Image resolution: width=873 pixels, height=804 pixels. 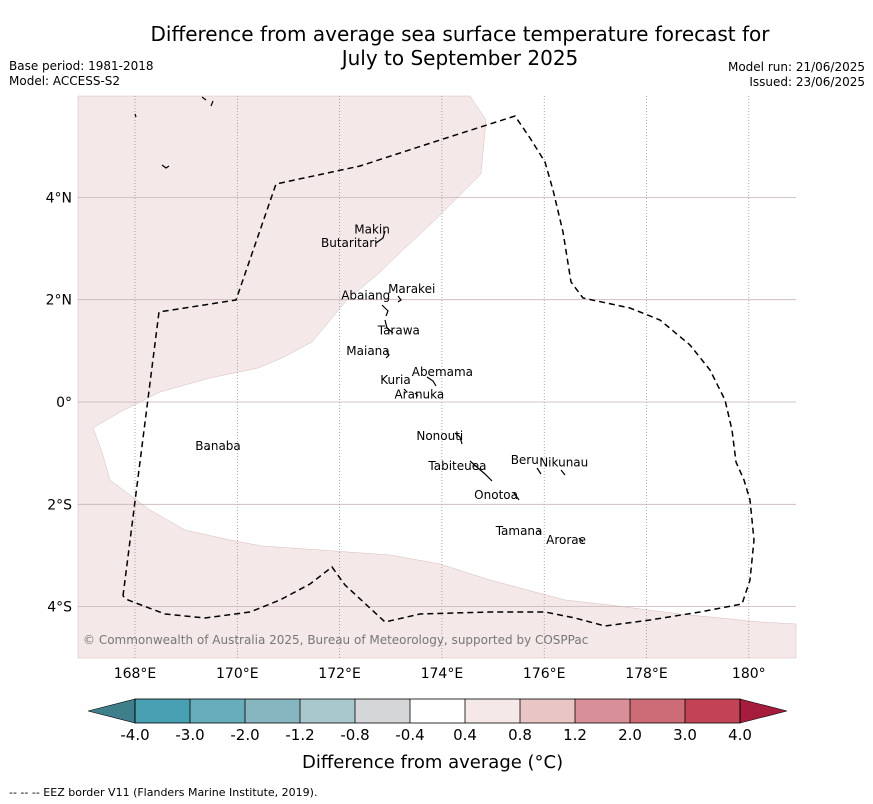 What do you see at coordinates (367, 351) in the screenshot?
I see `island-label-maiana: Maiana` at bounding box center [367, 351].